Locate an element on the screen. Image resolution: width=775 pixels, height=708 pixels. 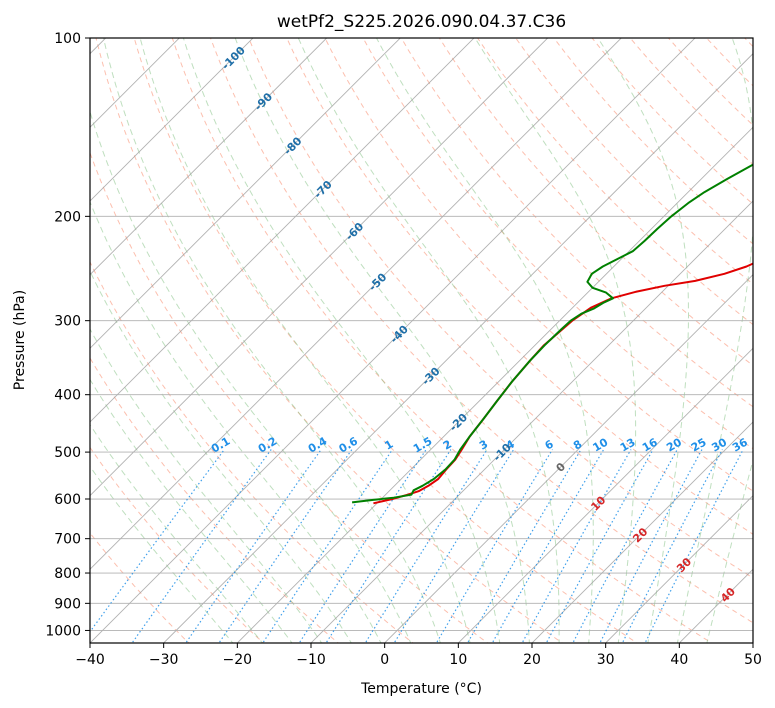
x-tick-label: −20 is located at coordinates (238, 660).